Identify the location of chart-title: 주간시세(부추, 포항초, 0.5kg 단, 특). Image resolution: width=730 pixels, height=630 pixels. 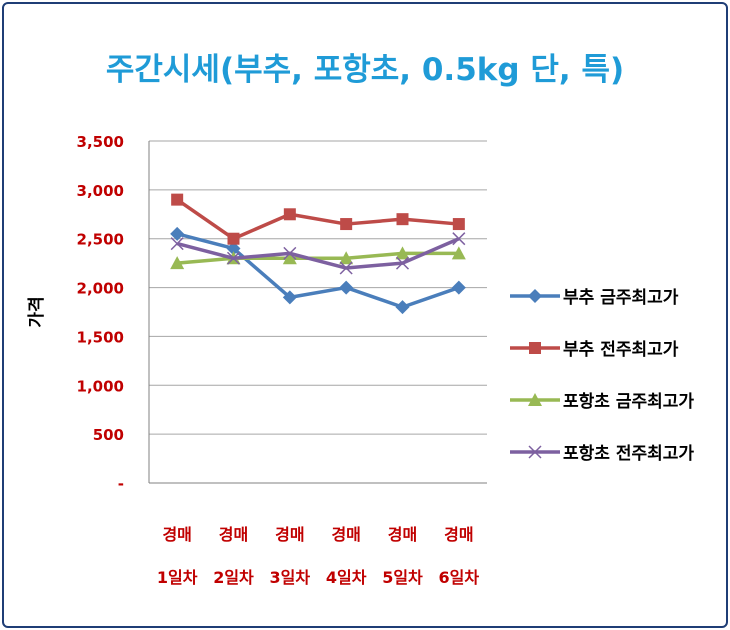
(365, 70).